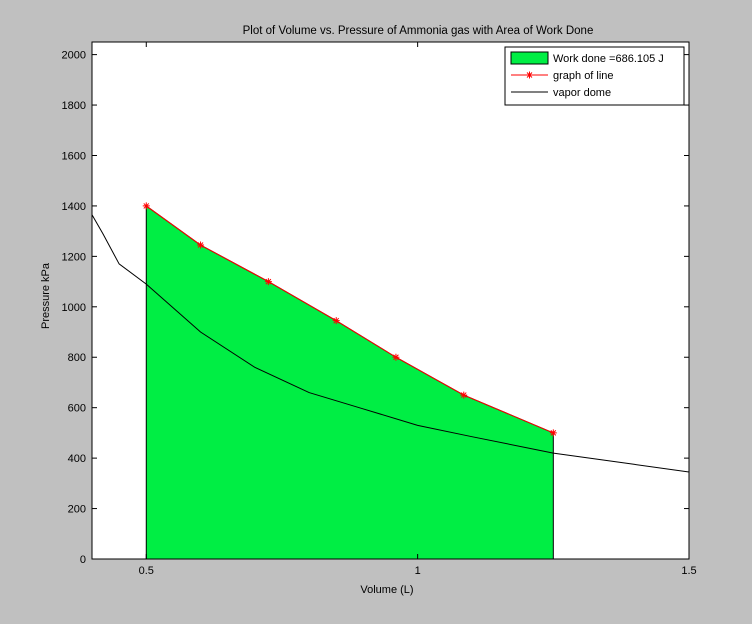 Image resolution: width=752 pixels, height=624 pixels. I want to click on y-tick-label: 1200, so click(74, 257).